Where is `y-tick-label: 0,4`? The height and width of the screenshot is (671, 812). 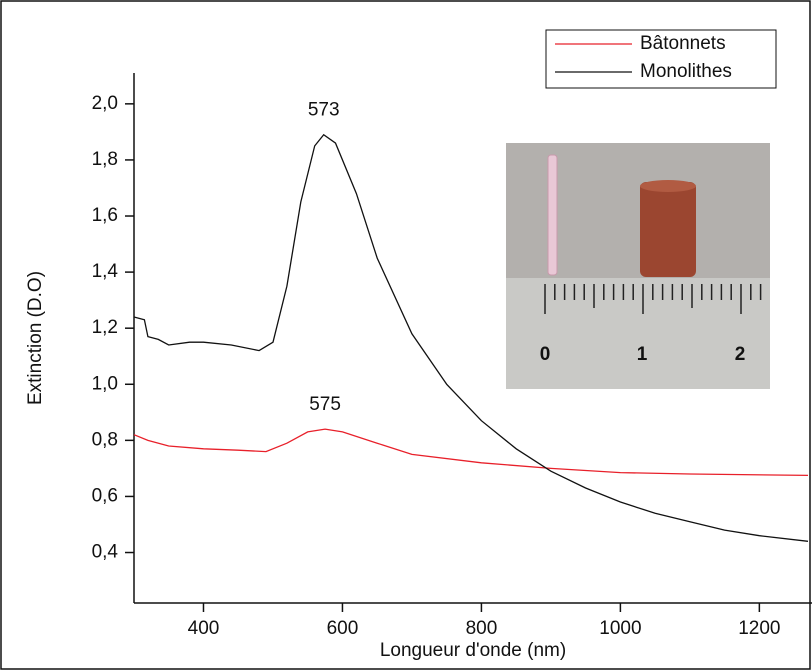 y-tick-label: 0,4 is located at coordinates (105, 552).